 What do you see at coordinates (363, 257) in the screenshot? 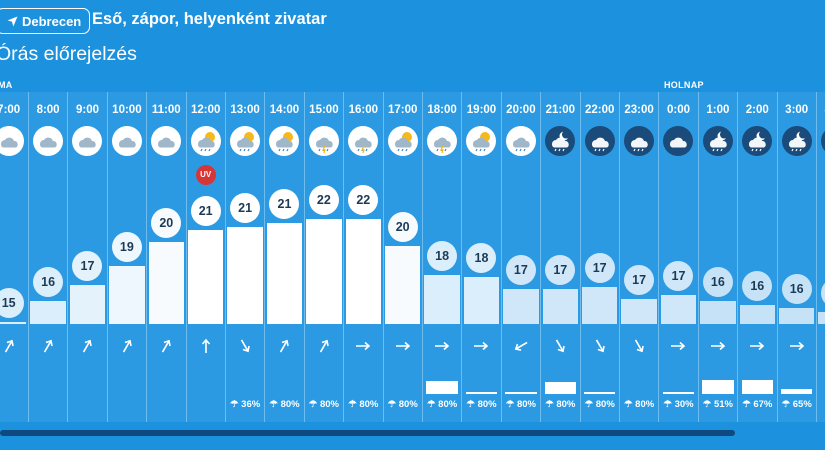
I see `hour-column: 16:00 22 ☂ 80%` at bounding box center [363, 257].